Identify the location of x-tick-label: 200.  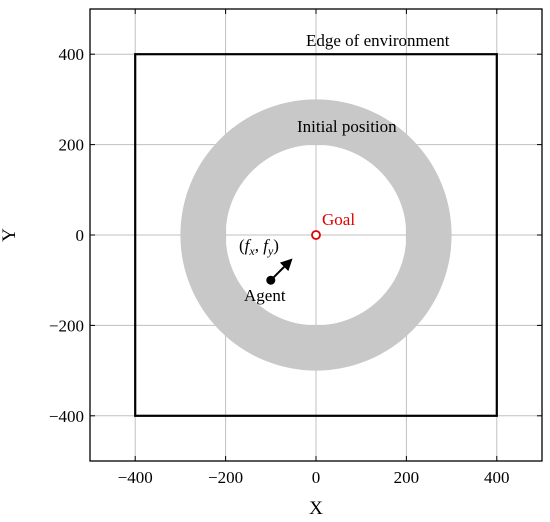
(407, 477).